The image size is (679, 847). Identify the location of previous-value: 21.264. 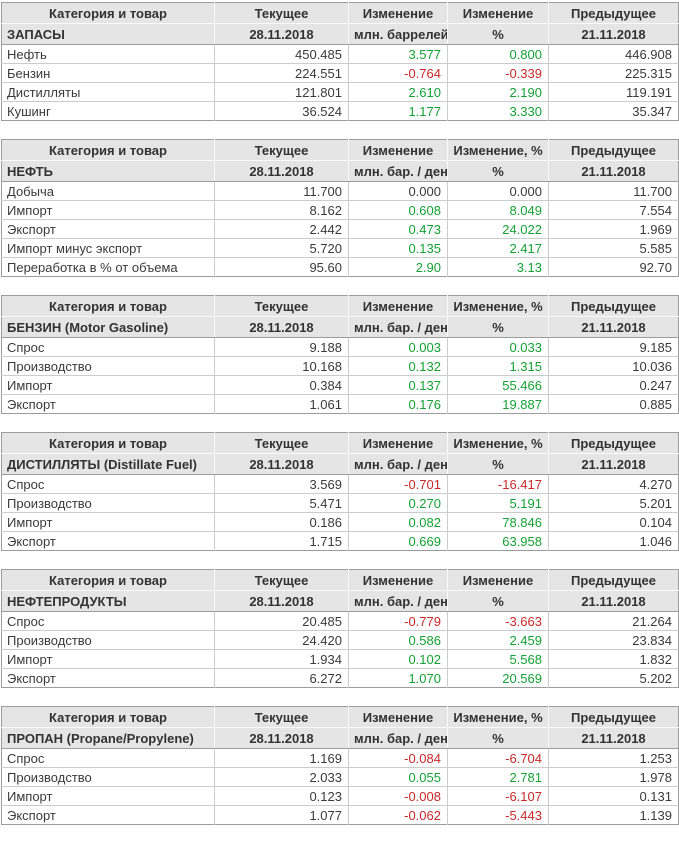
(613, 621).